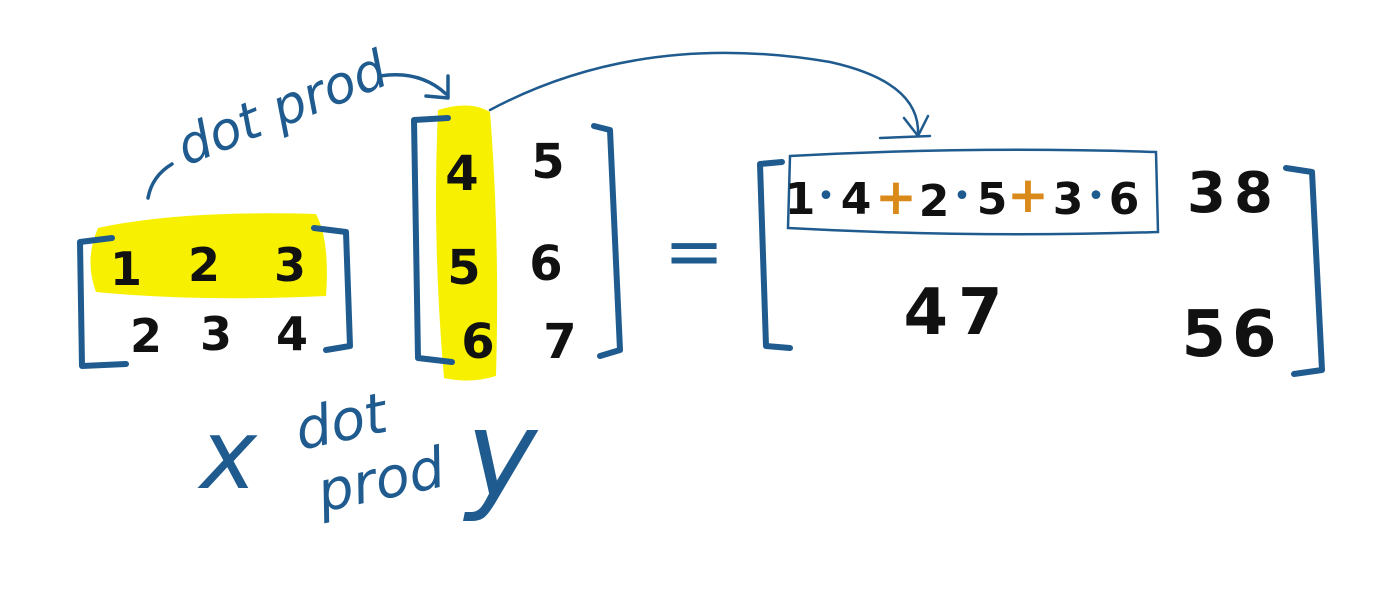 The height and width of the screenshot is (601, 1400). Describe the element at coordinates (800, 199) in the screenshot. I see `expression-term: 1` at that location.